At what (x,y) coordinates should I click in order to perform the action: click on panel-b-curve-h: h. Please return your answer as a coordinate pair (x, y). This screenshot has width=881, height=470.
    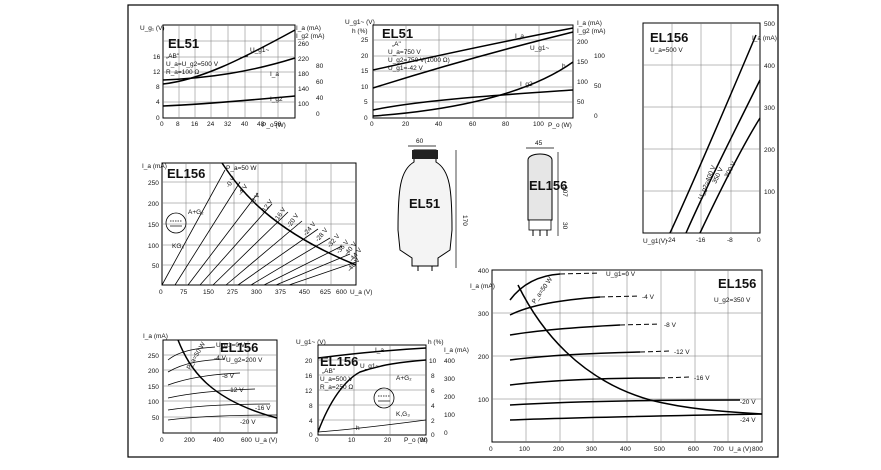
    Looking at the image, I should click on (564, 66).